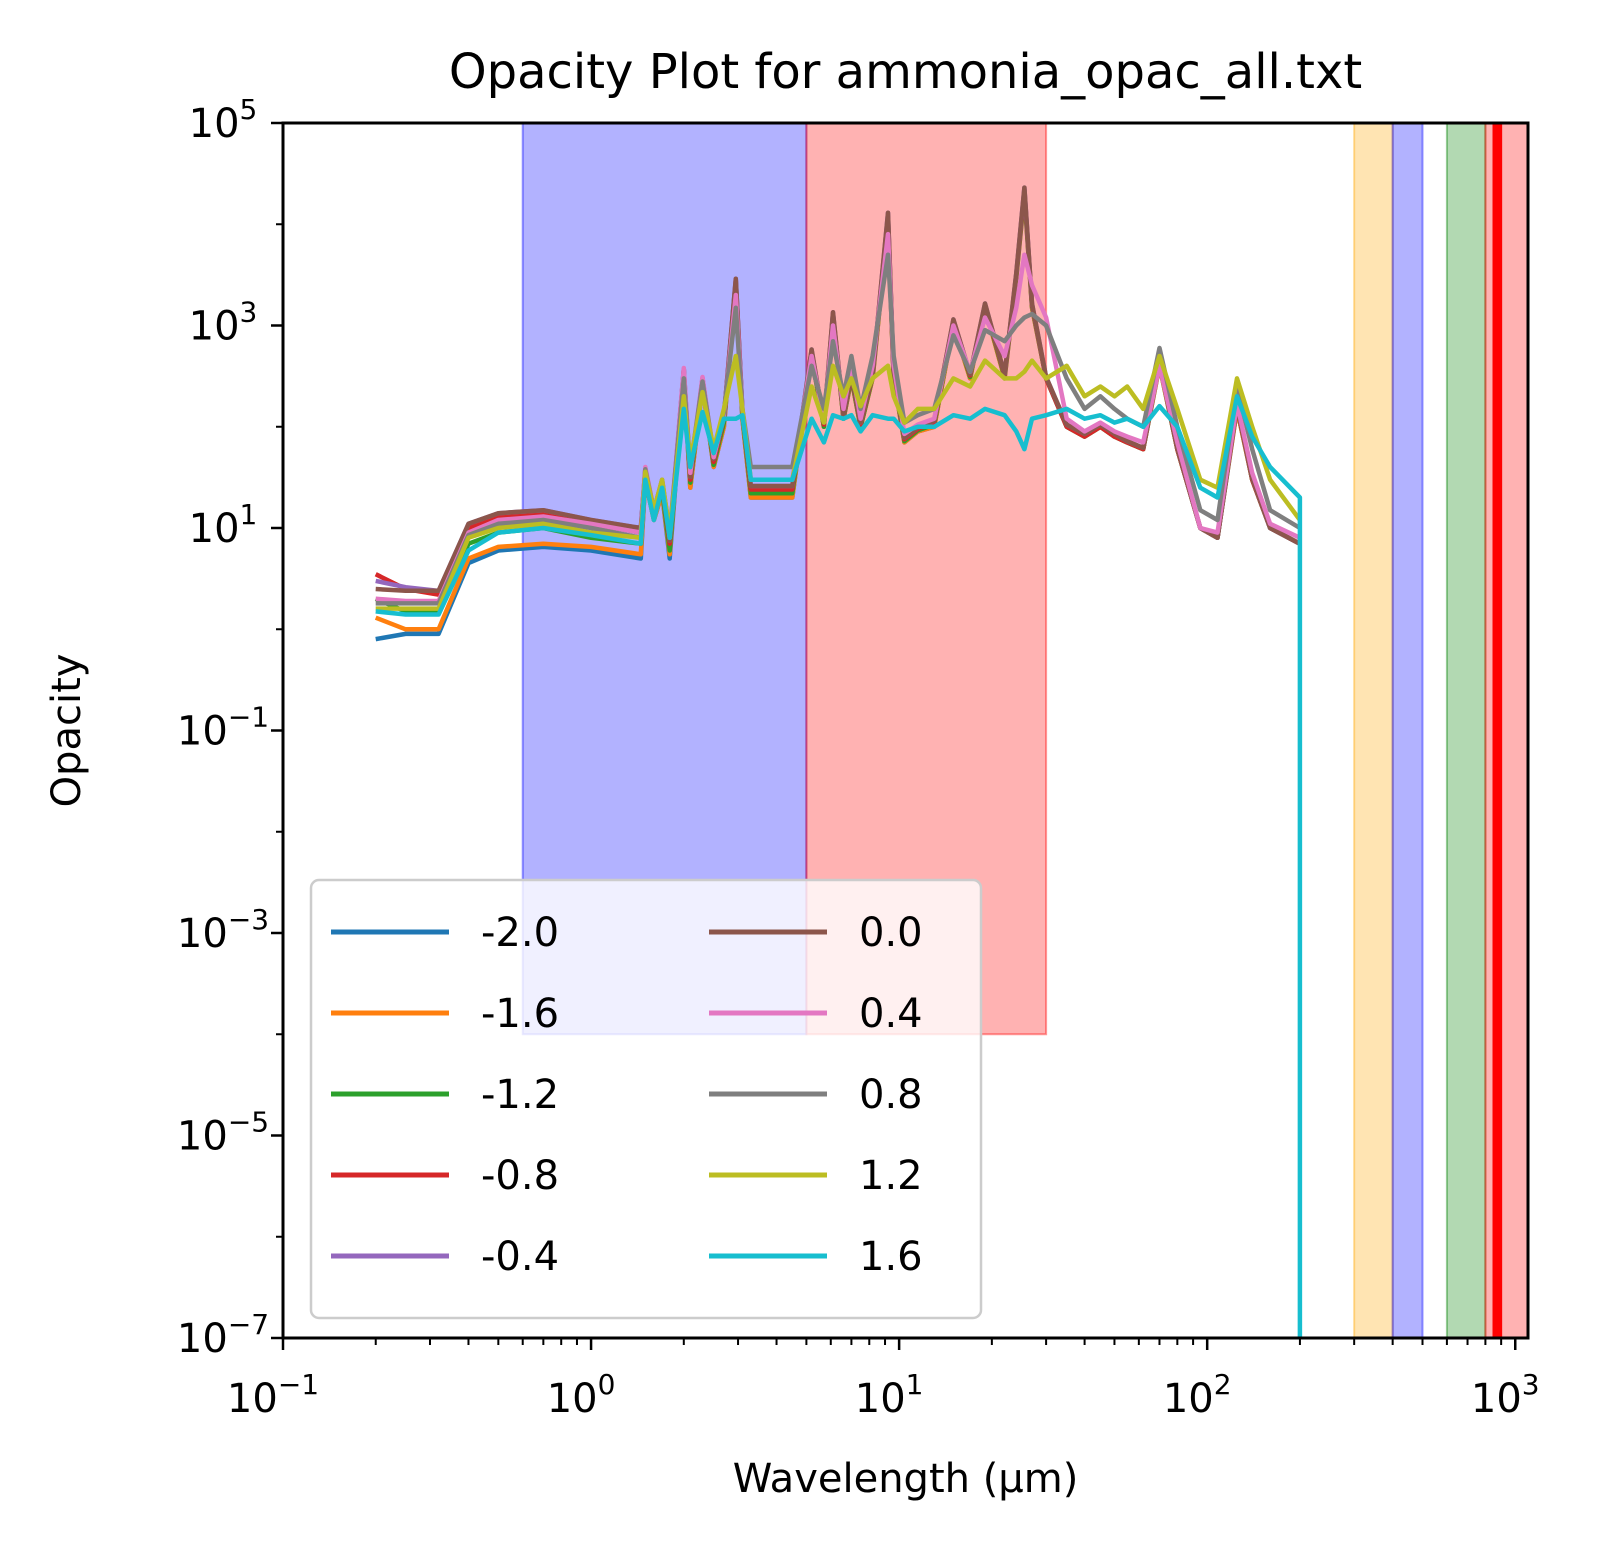 Image resolution: width=1597 pixels, height=1546 pixels. I want to click on y-tick-label: 10³, so click(223, 323).